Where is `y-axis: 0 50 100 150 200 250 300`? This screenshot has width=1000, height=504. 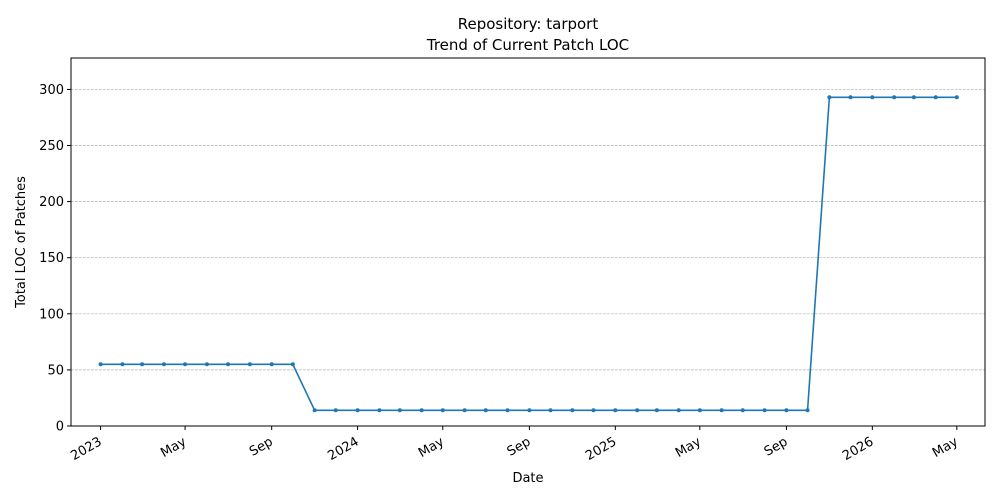 y-axis: 0 50 100 150 200 250 300 is located at coordinates (55, 259).